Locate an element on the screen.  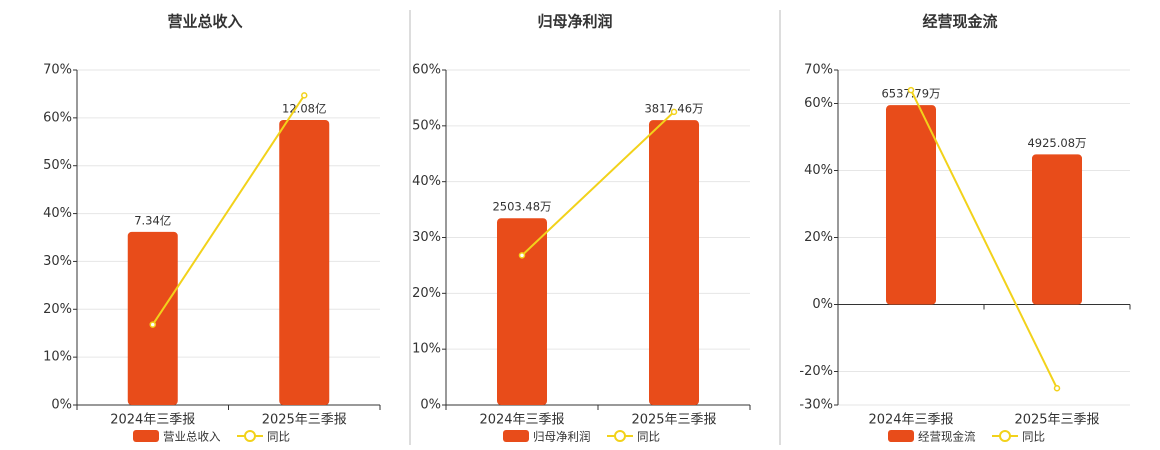
chart-title: 经营现金流 is located at coordinates (959, 22).